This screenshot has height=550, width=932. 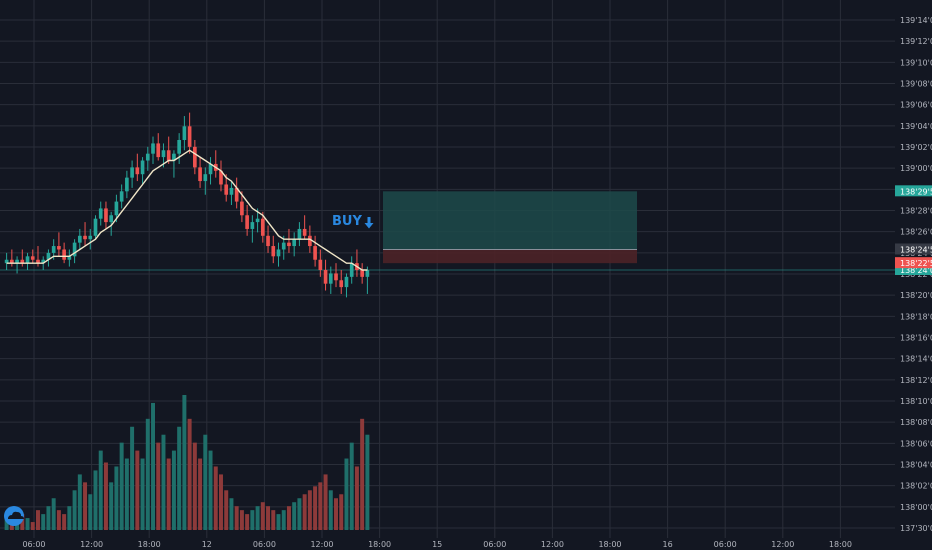 I want to click on y-tick-label: 138'00'0, so click(x=916, y=507).